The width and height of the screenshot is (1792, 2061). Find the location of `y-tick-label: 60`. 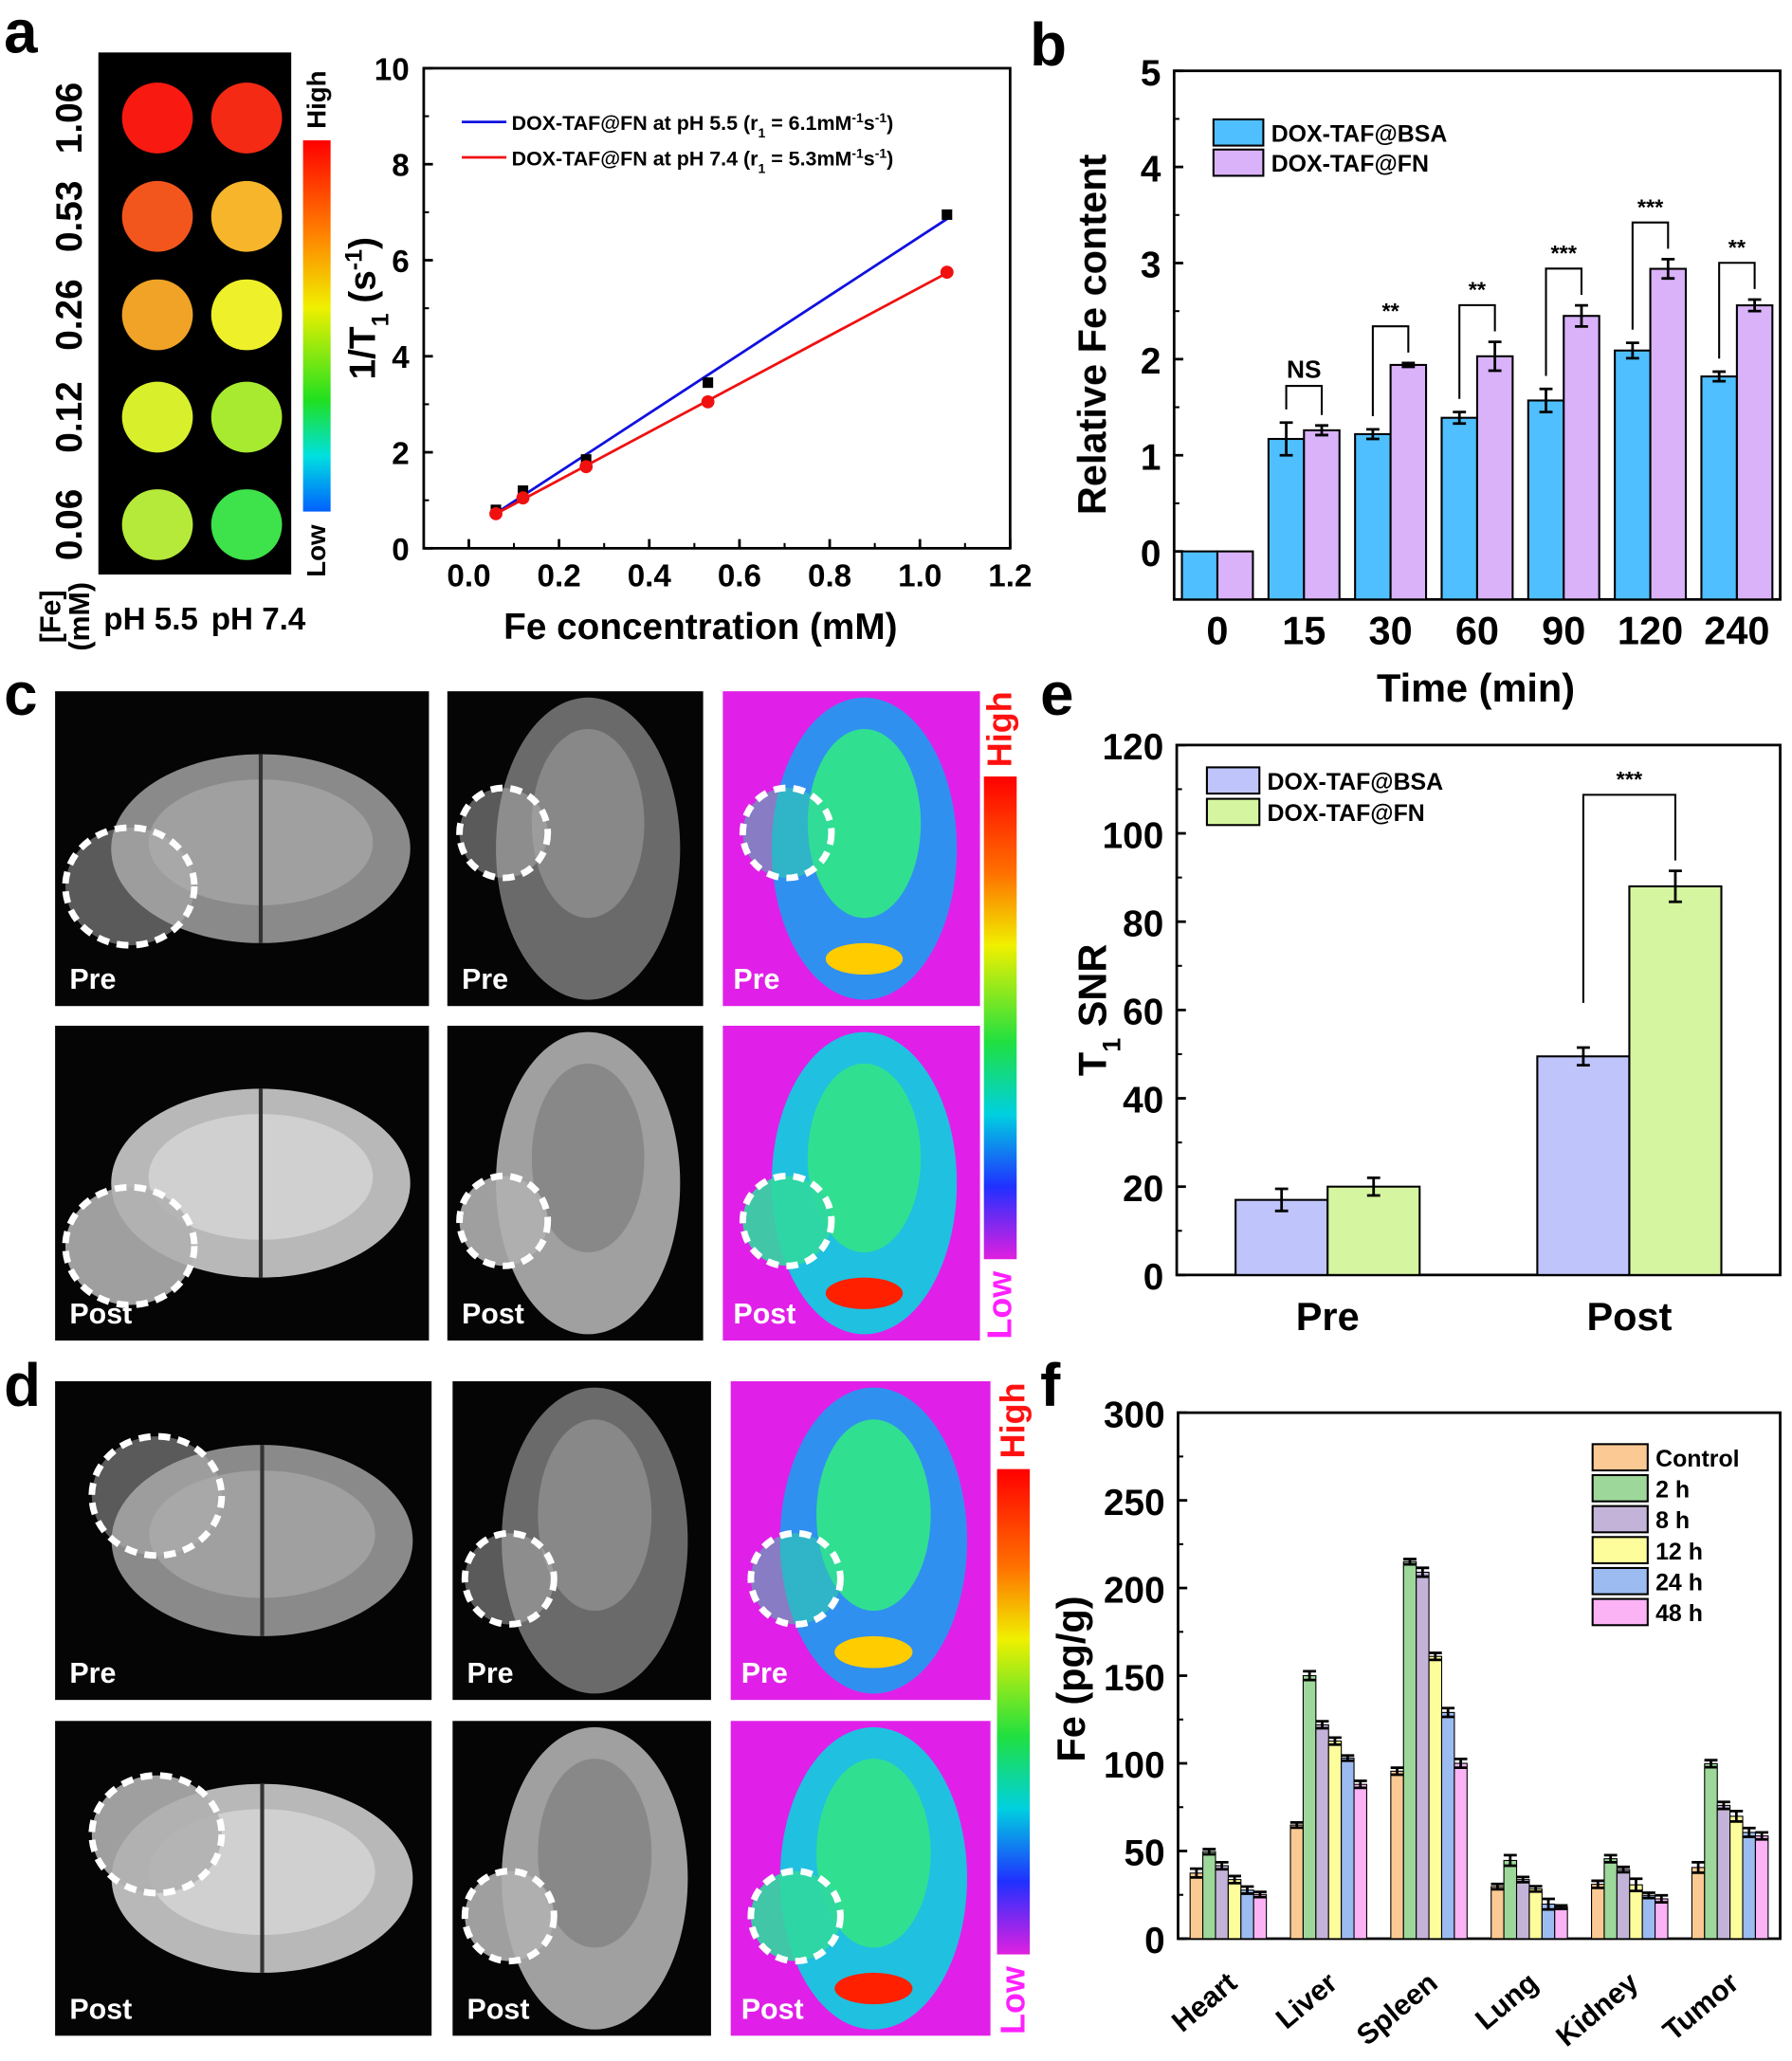

y-tick-label: 60 is located at coordinates (1143, 1013).